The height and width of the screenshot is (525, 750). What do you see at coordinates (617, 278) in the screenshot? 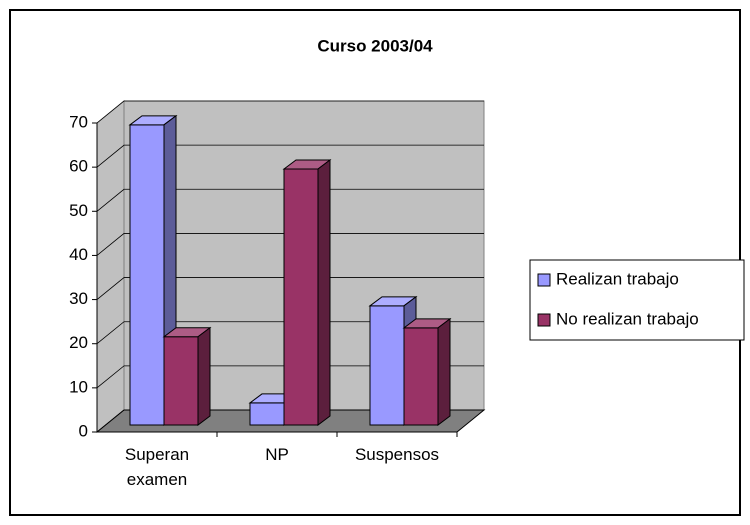
I see `legend-label: Realizan trabajo` at bounding box center [617, 278].